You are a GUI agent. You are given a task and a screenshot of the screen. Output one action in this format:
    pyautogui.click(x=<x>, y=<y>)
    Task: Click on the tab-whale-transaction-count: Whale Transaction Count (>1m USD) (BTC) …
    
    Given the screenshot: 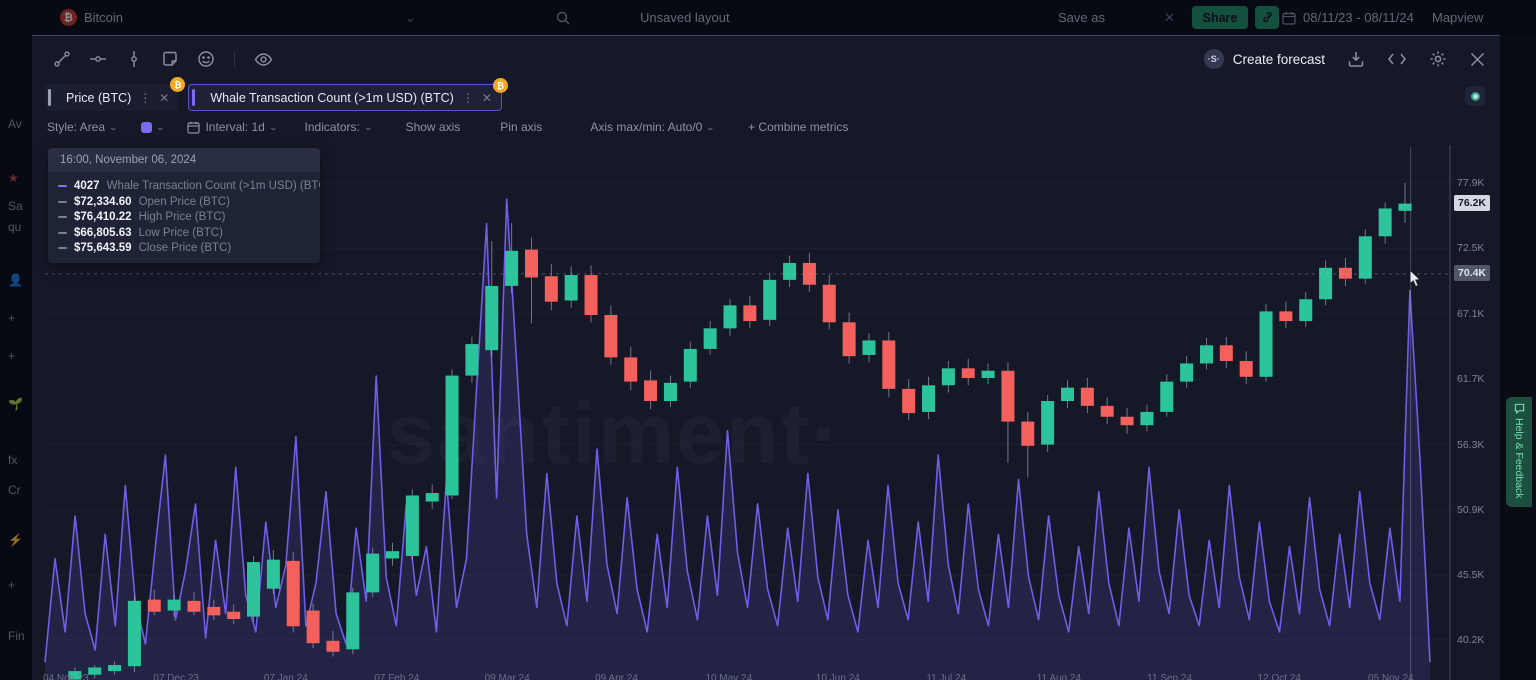 What is the action you would take?
    pyautogui.click(x=348, y=94)
    